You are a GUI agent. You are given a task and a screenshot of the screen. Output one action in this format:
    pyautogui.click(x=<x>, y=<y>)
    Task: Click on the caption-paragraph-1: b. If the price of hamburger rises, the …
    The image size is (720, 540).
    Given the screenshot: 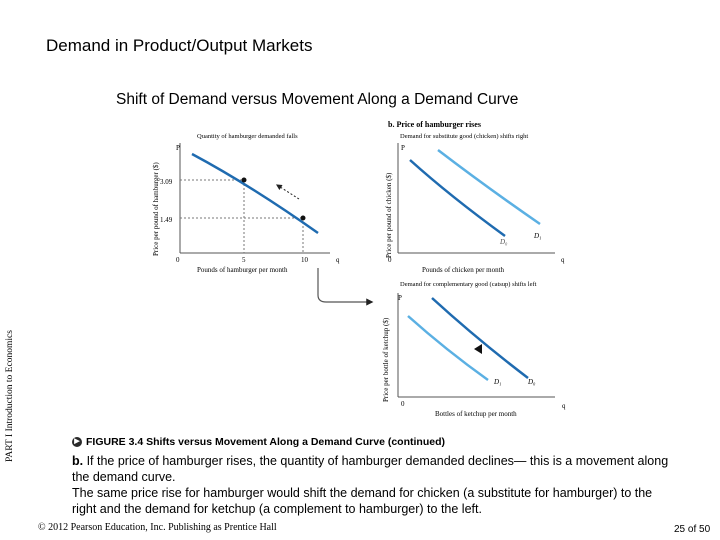 What is the action you would take?
    pyautogui.click(x=372, y=469)
    